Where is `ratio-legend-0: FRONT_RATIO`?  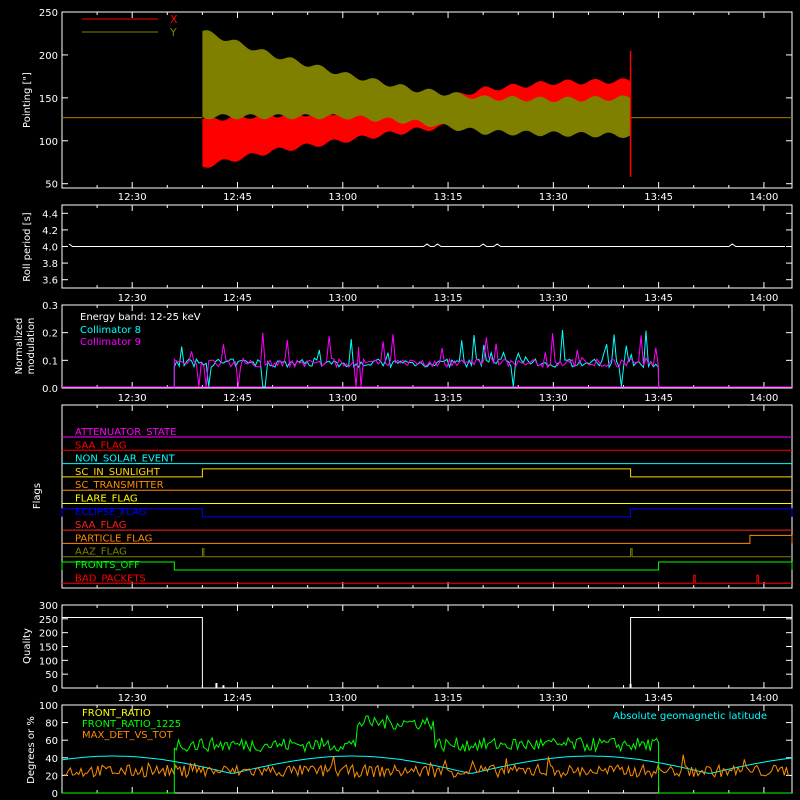
ratio-legend-0: FRONT_RATIO is located at coordinates (116, 713).